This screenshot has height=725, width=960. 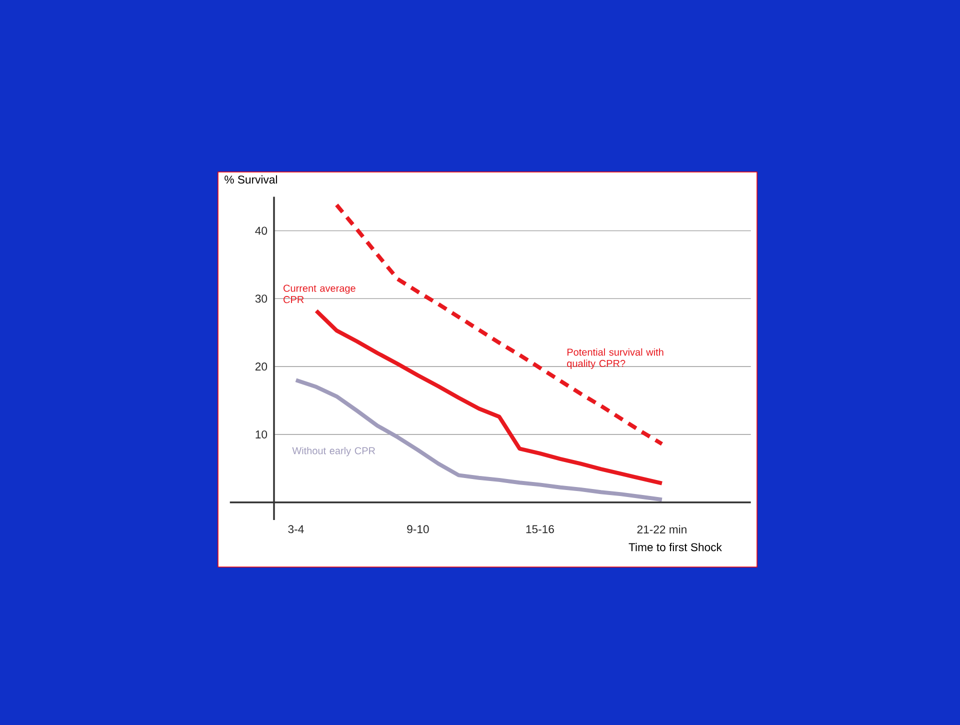 What do you see at coordinates (250, 179) in the screenshot?
I see `y-axis-title: % Survival` at bounding box center [250, 179].